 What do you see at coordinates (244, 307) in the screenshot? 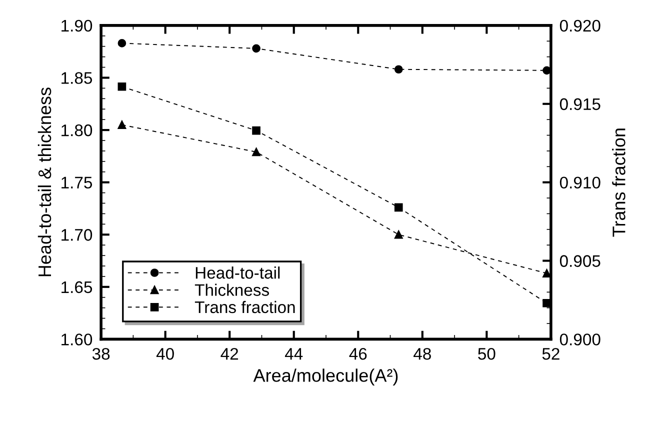
I see `legend-label: Trans fraction` at bounding box center [244, 307].